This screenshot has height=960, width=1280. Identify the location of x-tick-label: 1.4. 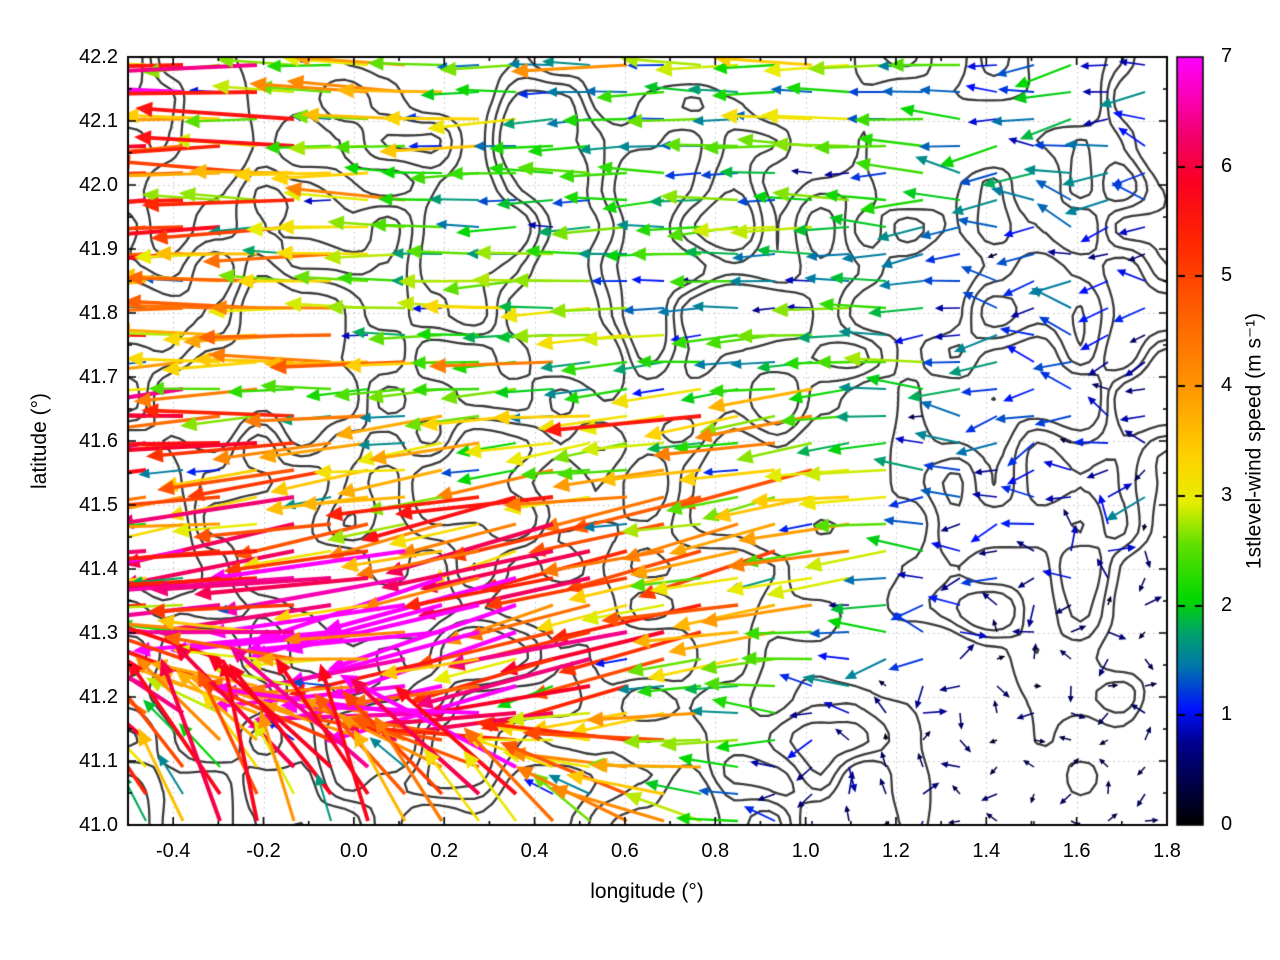
(986, 851).